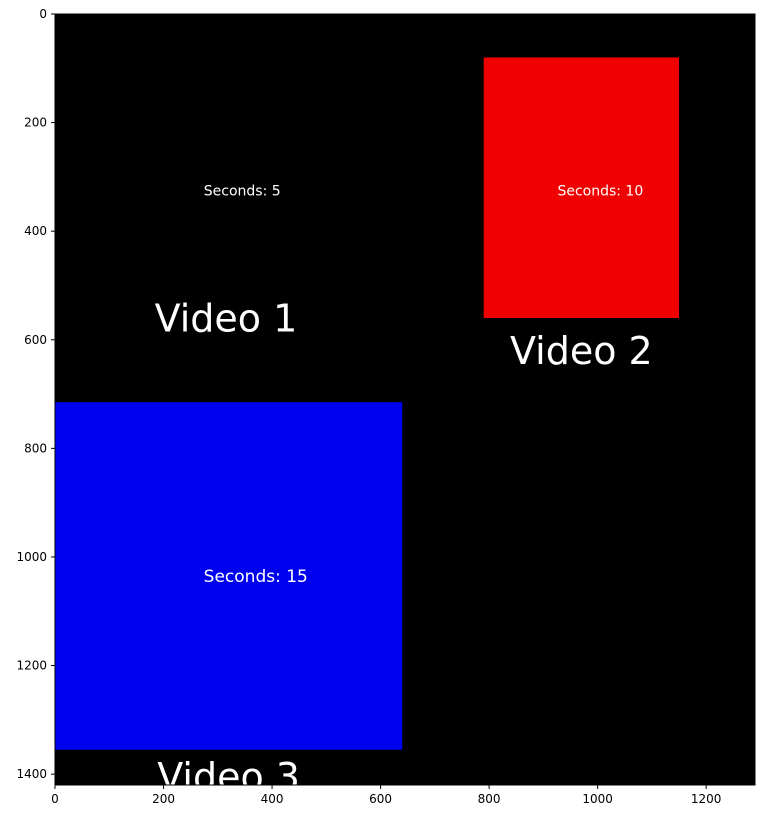 The image size is (765, 818). Describe the element at coordinates (706, 799) in the screenshot. I see `x-tick-label: 1200` at that location.